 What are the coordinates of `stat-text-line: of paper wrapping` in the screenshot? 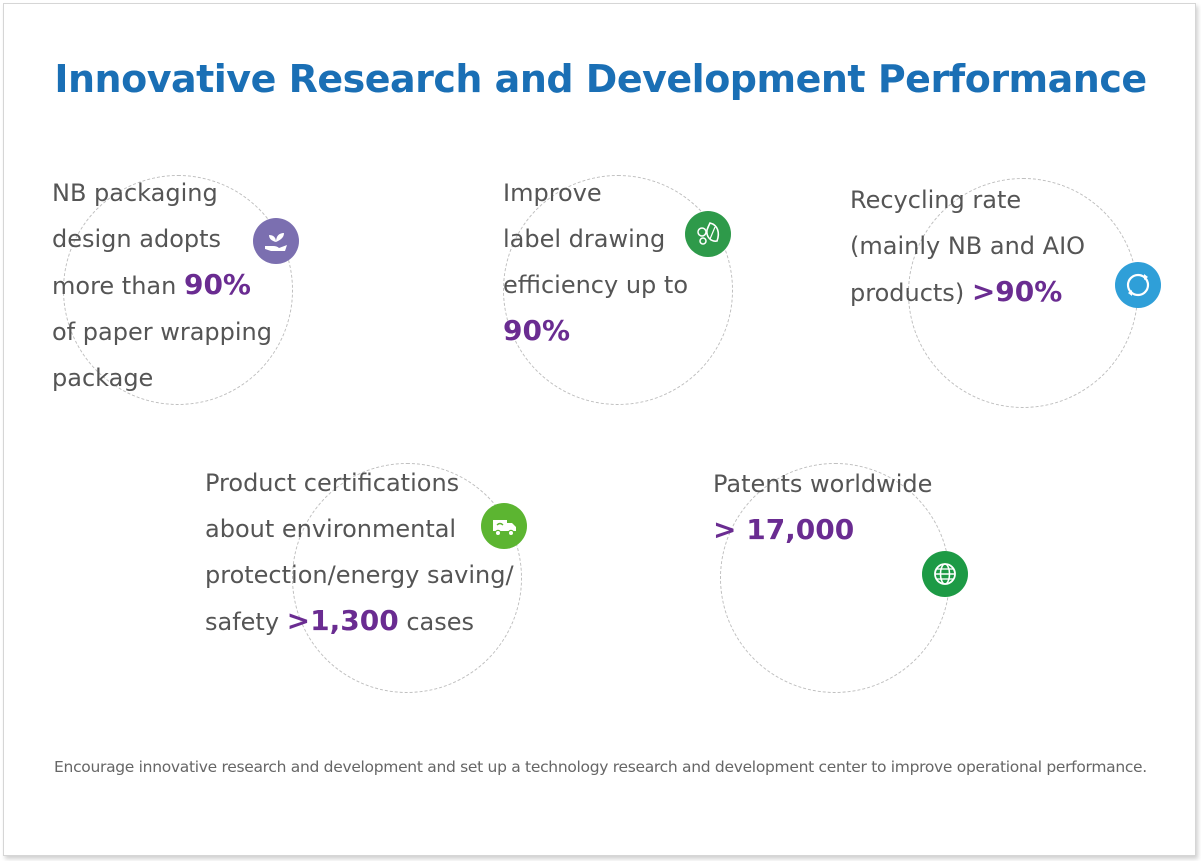 It's located at (162, 332).